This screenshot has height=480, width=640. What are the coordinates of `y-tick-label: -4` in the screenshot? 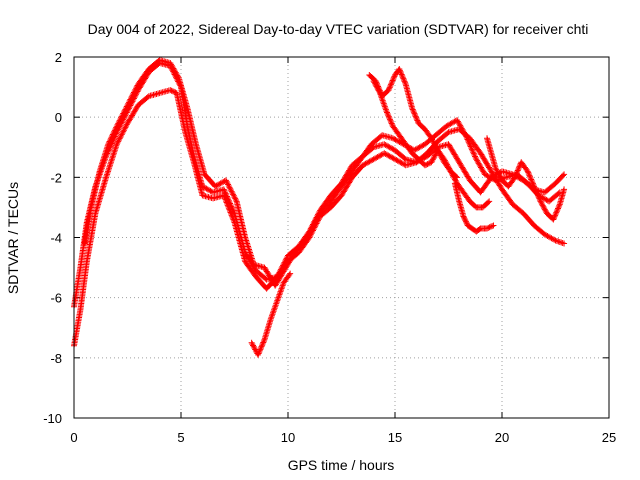 It's located at (56, 238).